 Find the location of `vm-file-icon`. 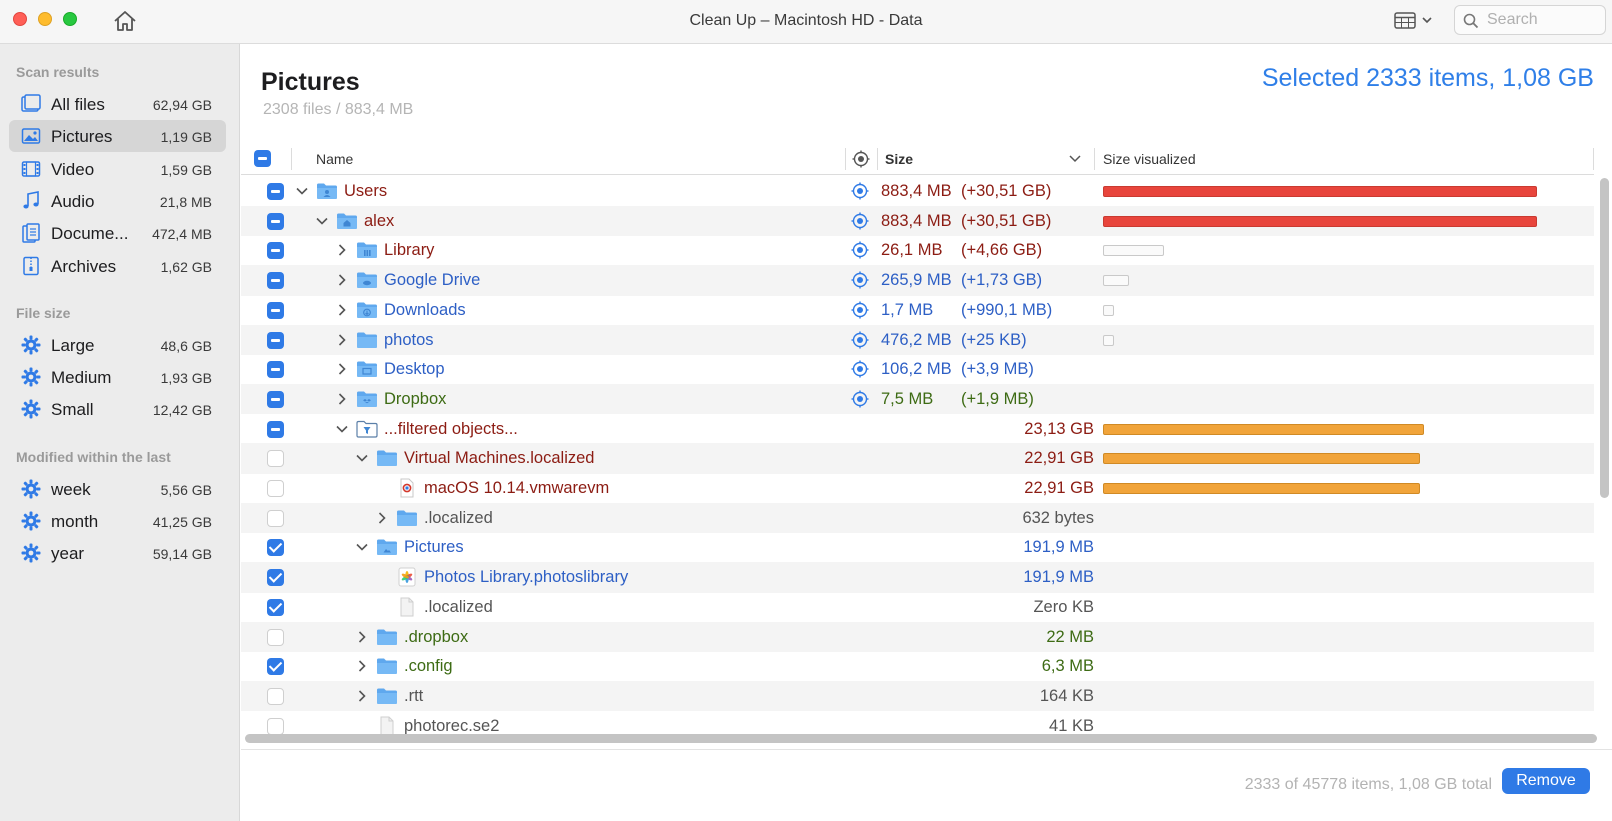

vm-file-icon is located at coordinates (407, 488).